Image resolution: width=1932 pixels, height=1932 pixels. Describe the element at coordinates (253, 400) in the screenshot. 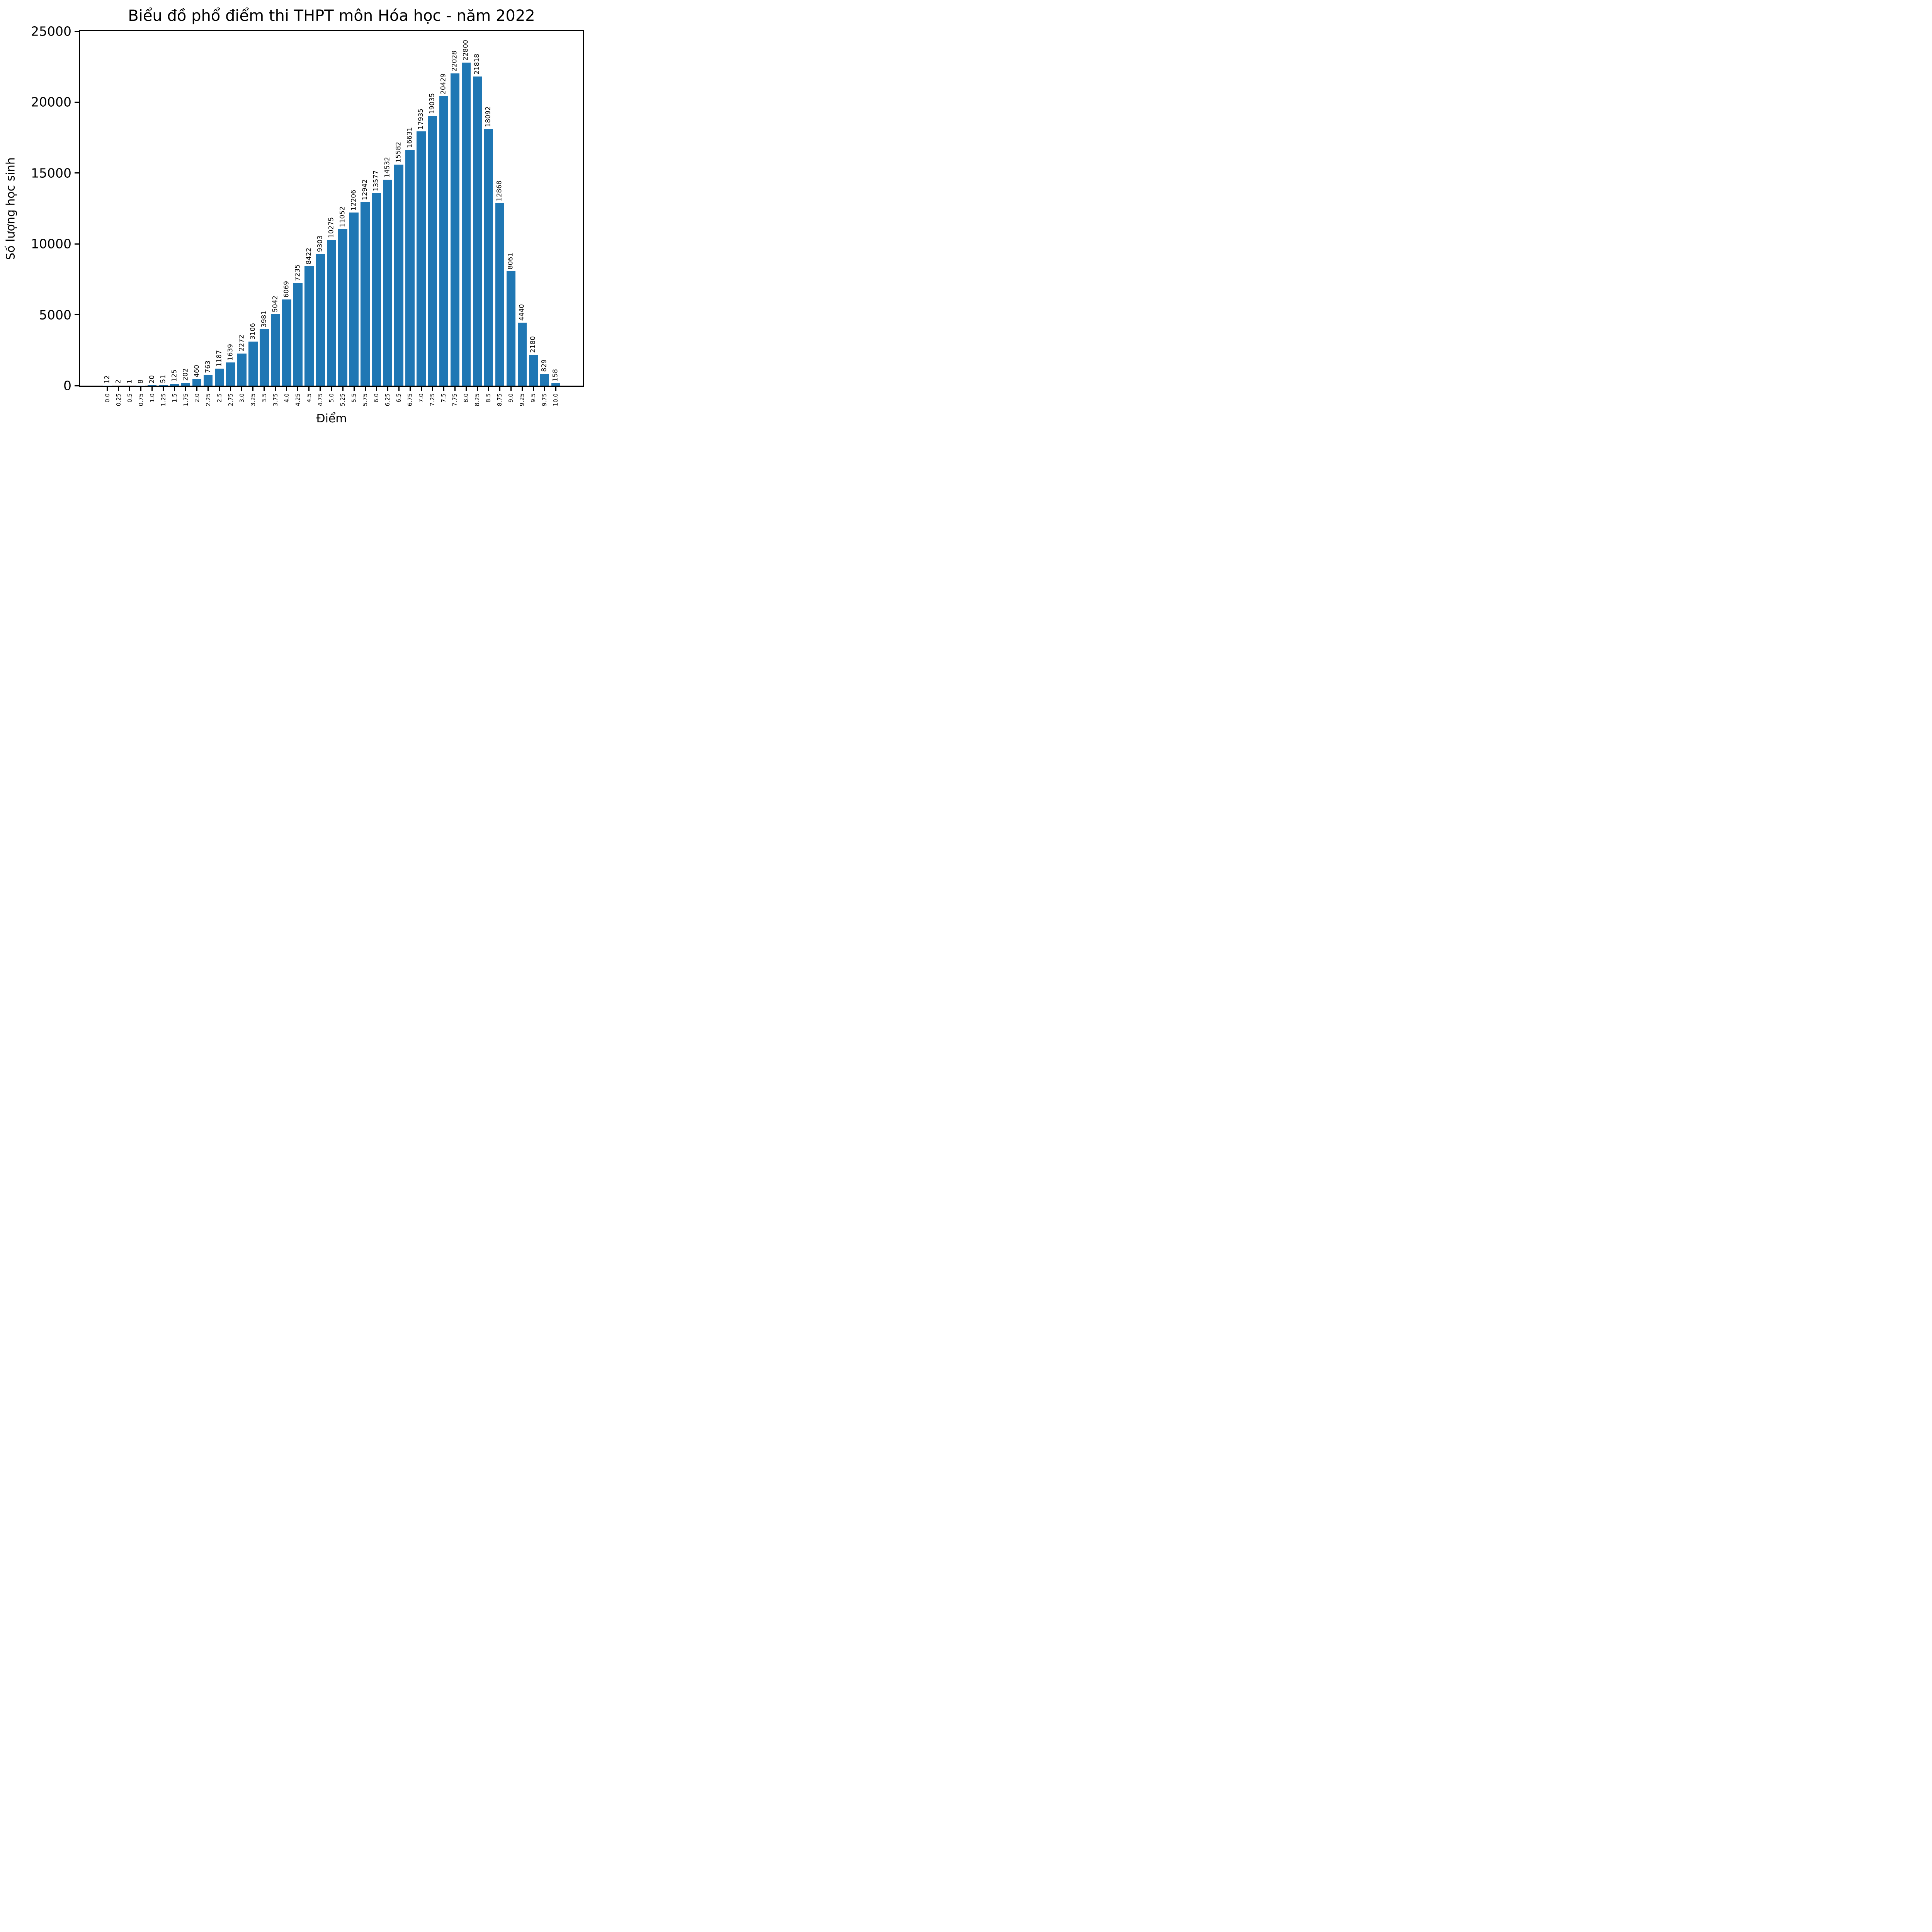

I see `x-tick-label: 3.25` at that location.